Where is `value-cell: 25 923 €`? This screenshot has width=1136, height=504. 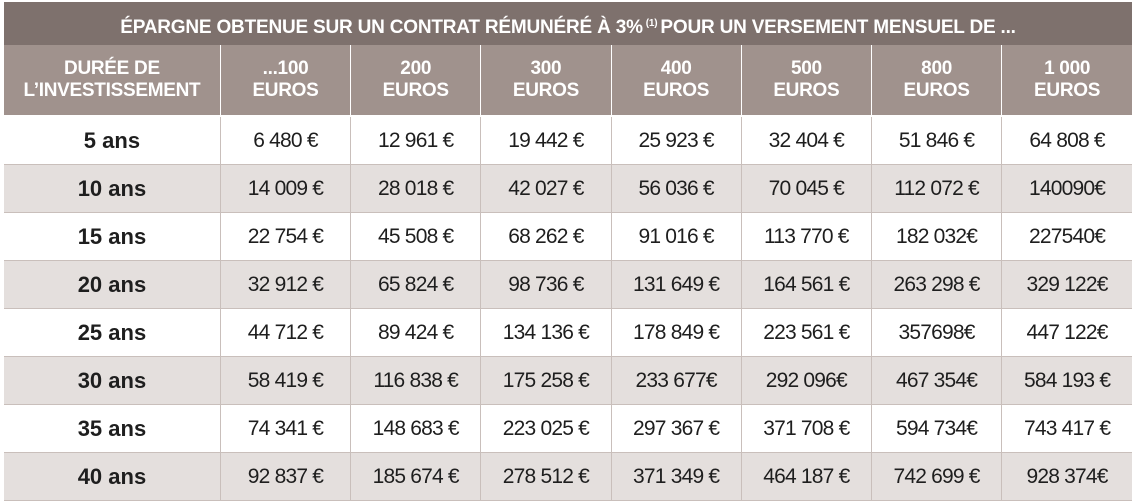
value-cell: 25 923 € is located at coordinates (676, 140).